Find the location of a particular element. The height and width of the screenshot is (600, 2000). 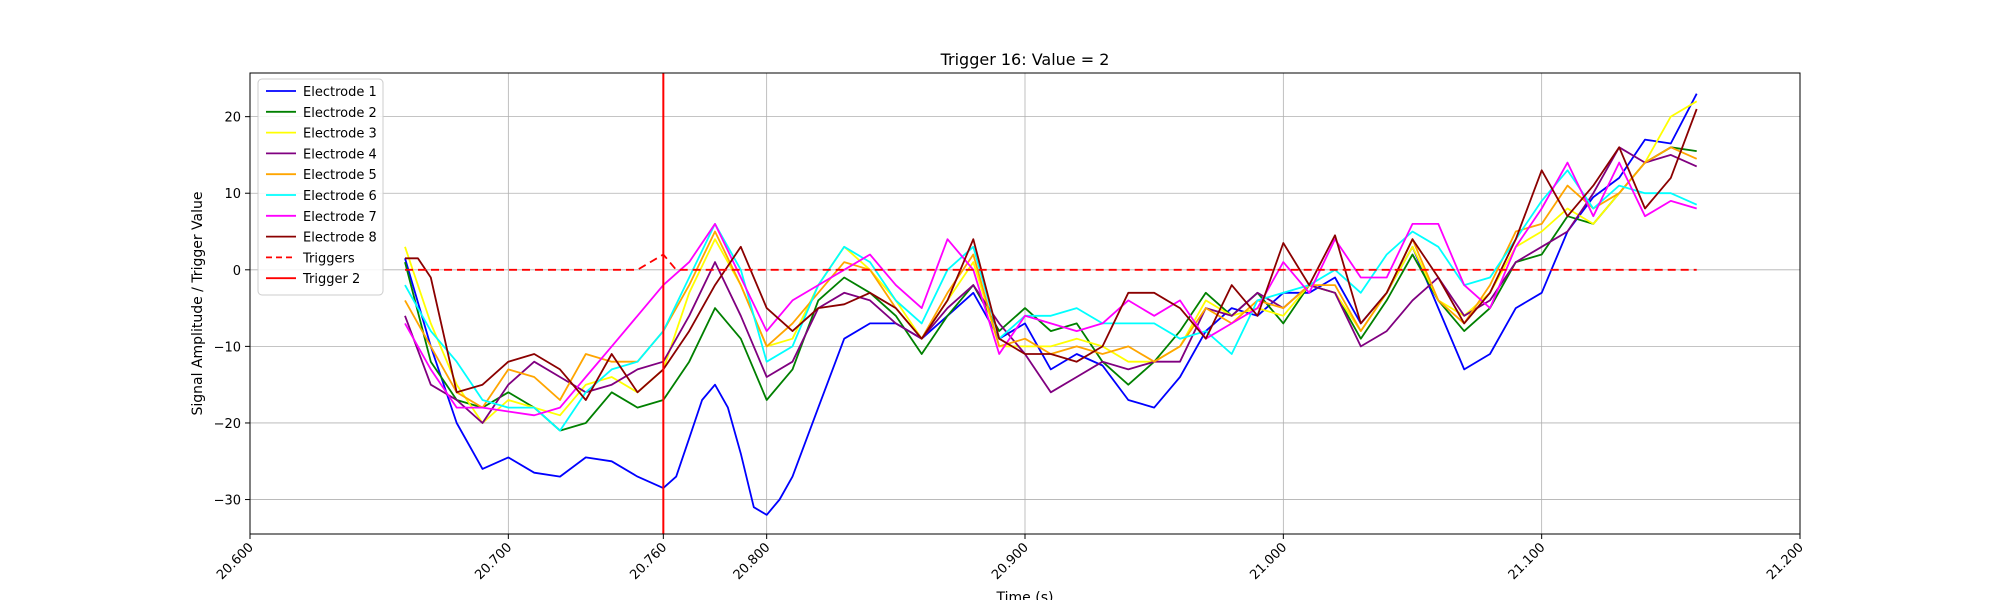

y-axis-ticks: −30 −20 −10 0 10 20 is located at coordinates (232, 310).